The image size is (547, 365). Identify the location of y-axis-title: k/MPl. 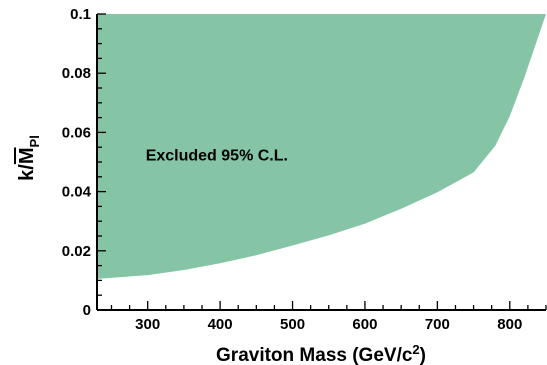
(29, 158).